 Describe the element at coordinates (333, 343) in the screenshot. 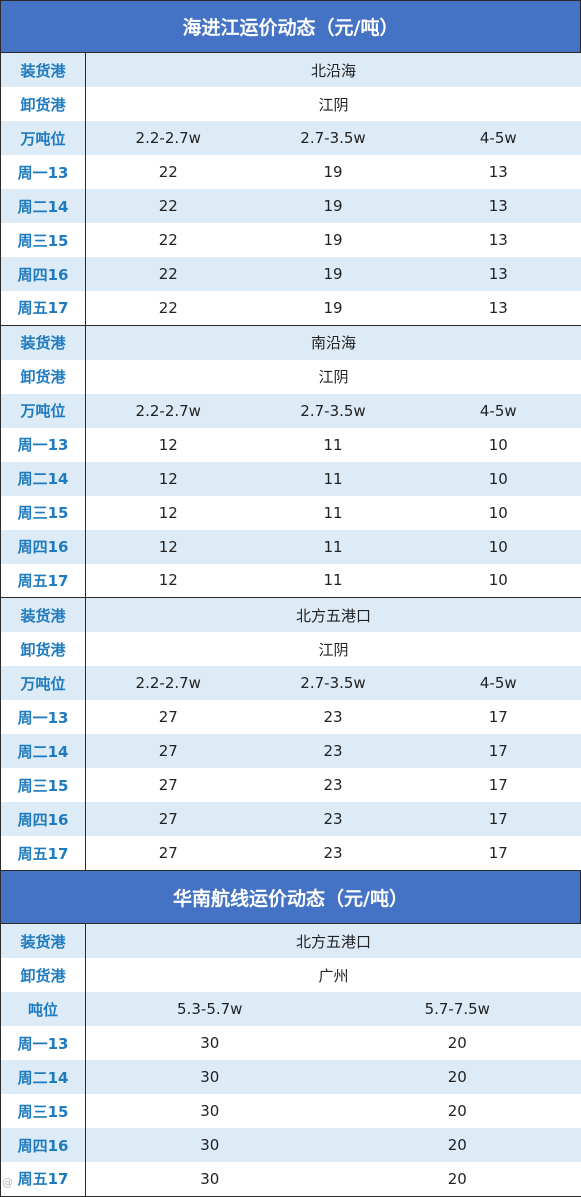

I see `load-port-value: 南沿海` at that location.